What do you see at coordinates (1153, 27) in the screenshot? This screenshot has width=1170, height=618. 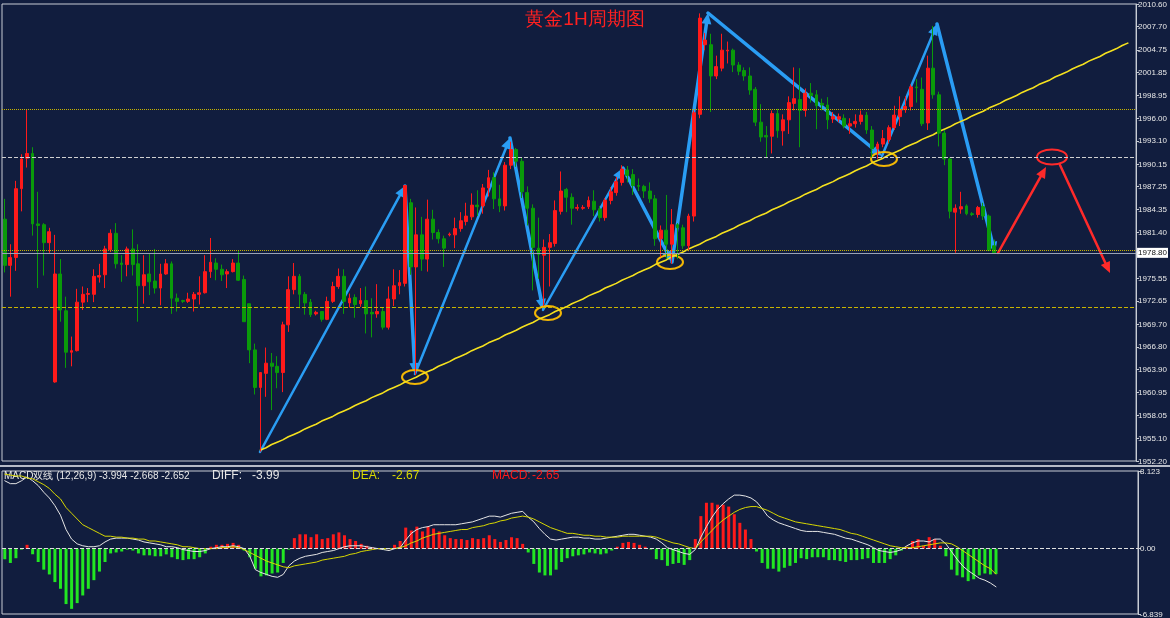 I see `y-tick-label: 2007.70` at bounding box center [1153, 27].